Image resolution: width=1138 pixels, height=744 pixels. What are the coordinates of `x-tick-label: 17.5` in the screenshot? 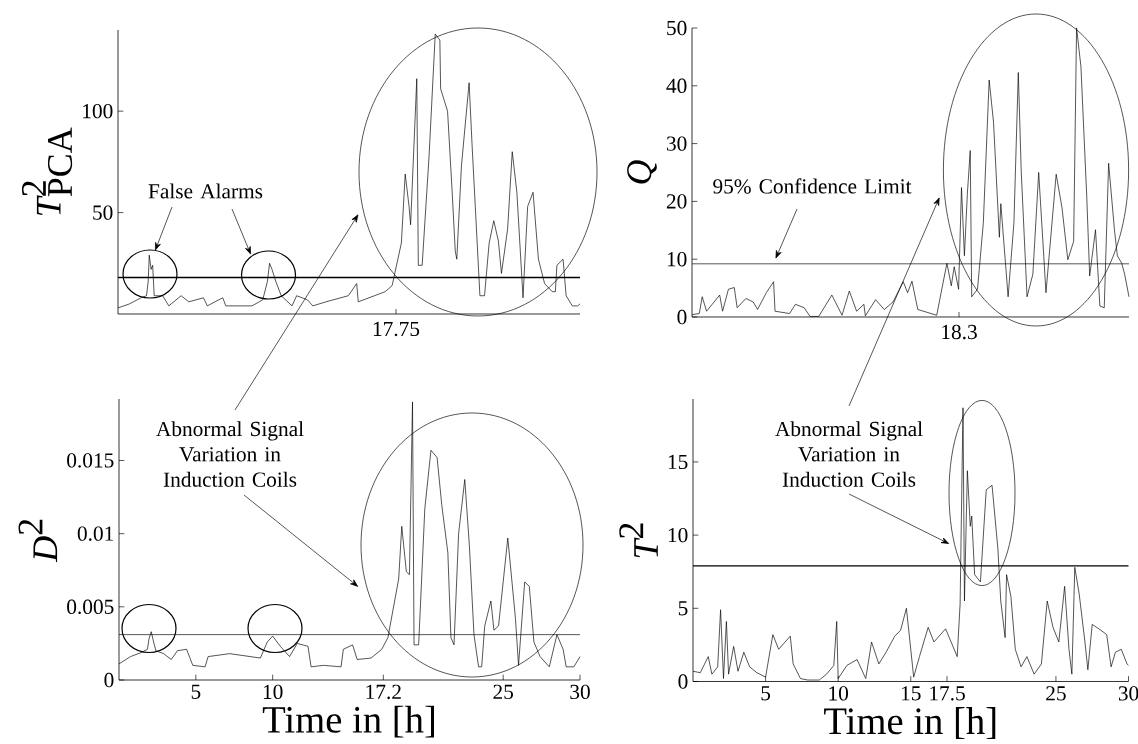 It's located at (947, 693).